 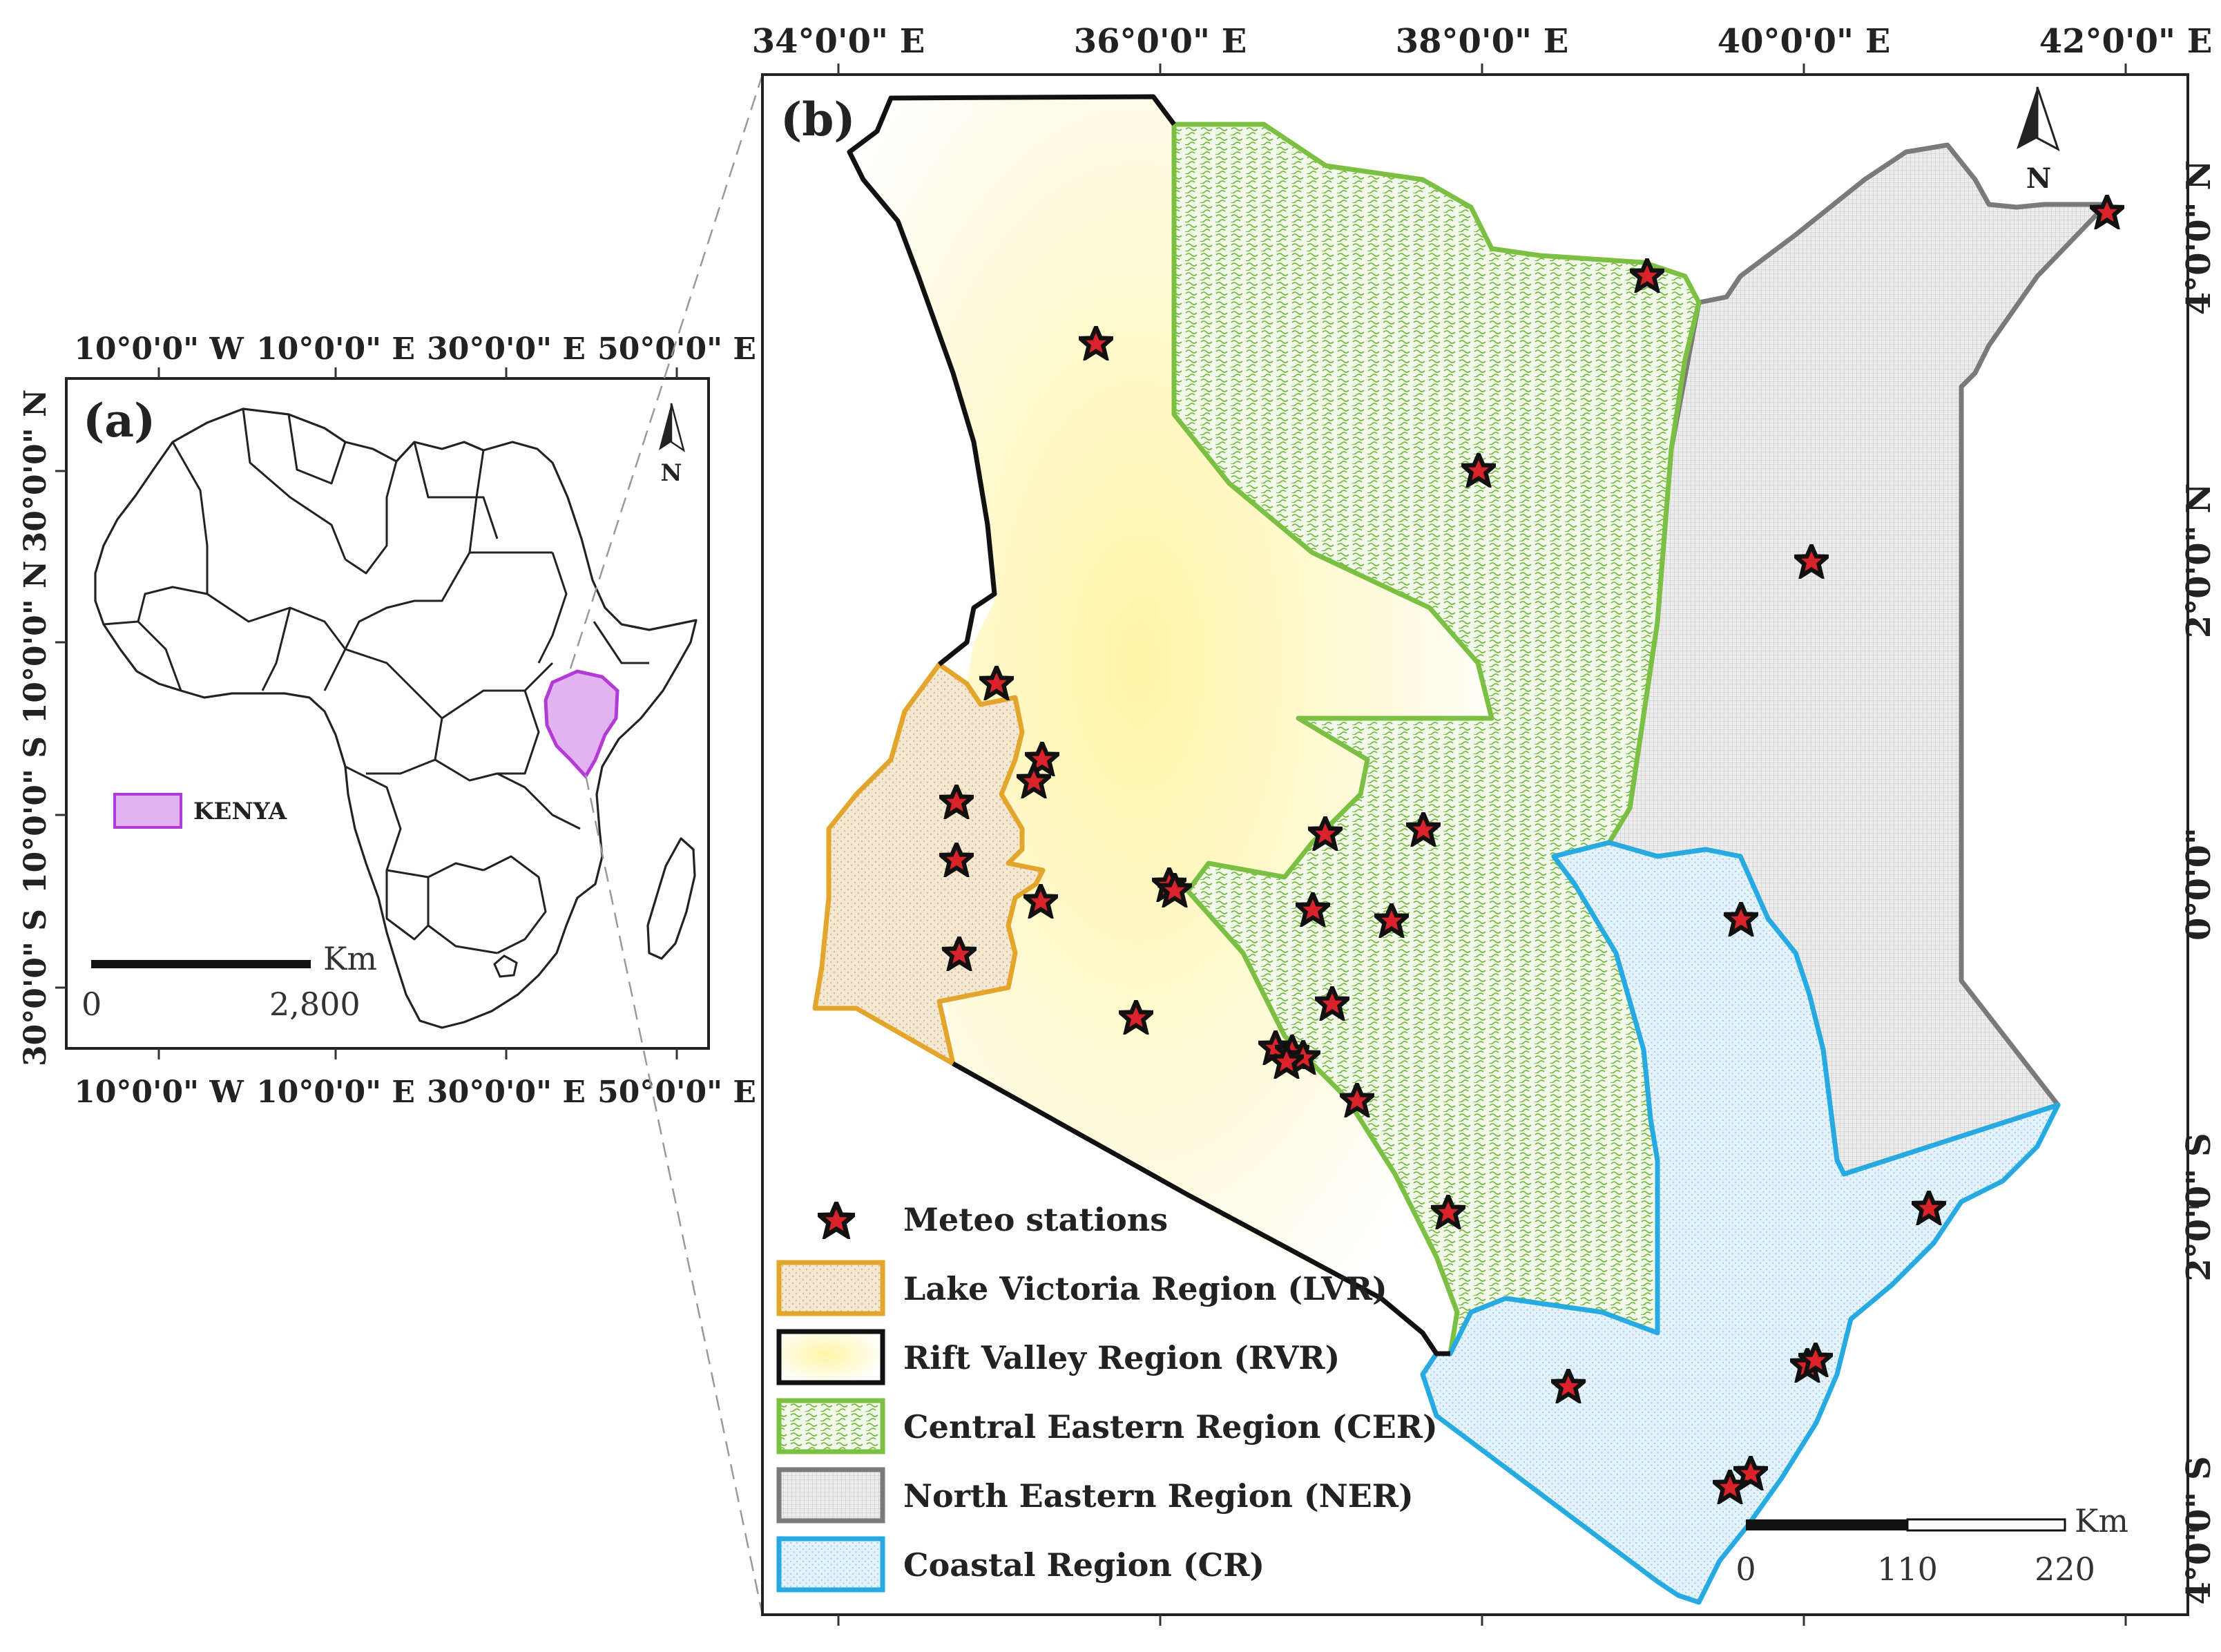 What do you see at coordinates (335, 349) in the screenshot?
I see `panel-a-top-tick-2: 10°0'0" E` at bounding box center [335, 349].